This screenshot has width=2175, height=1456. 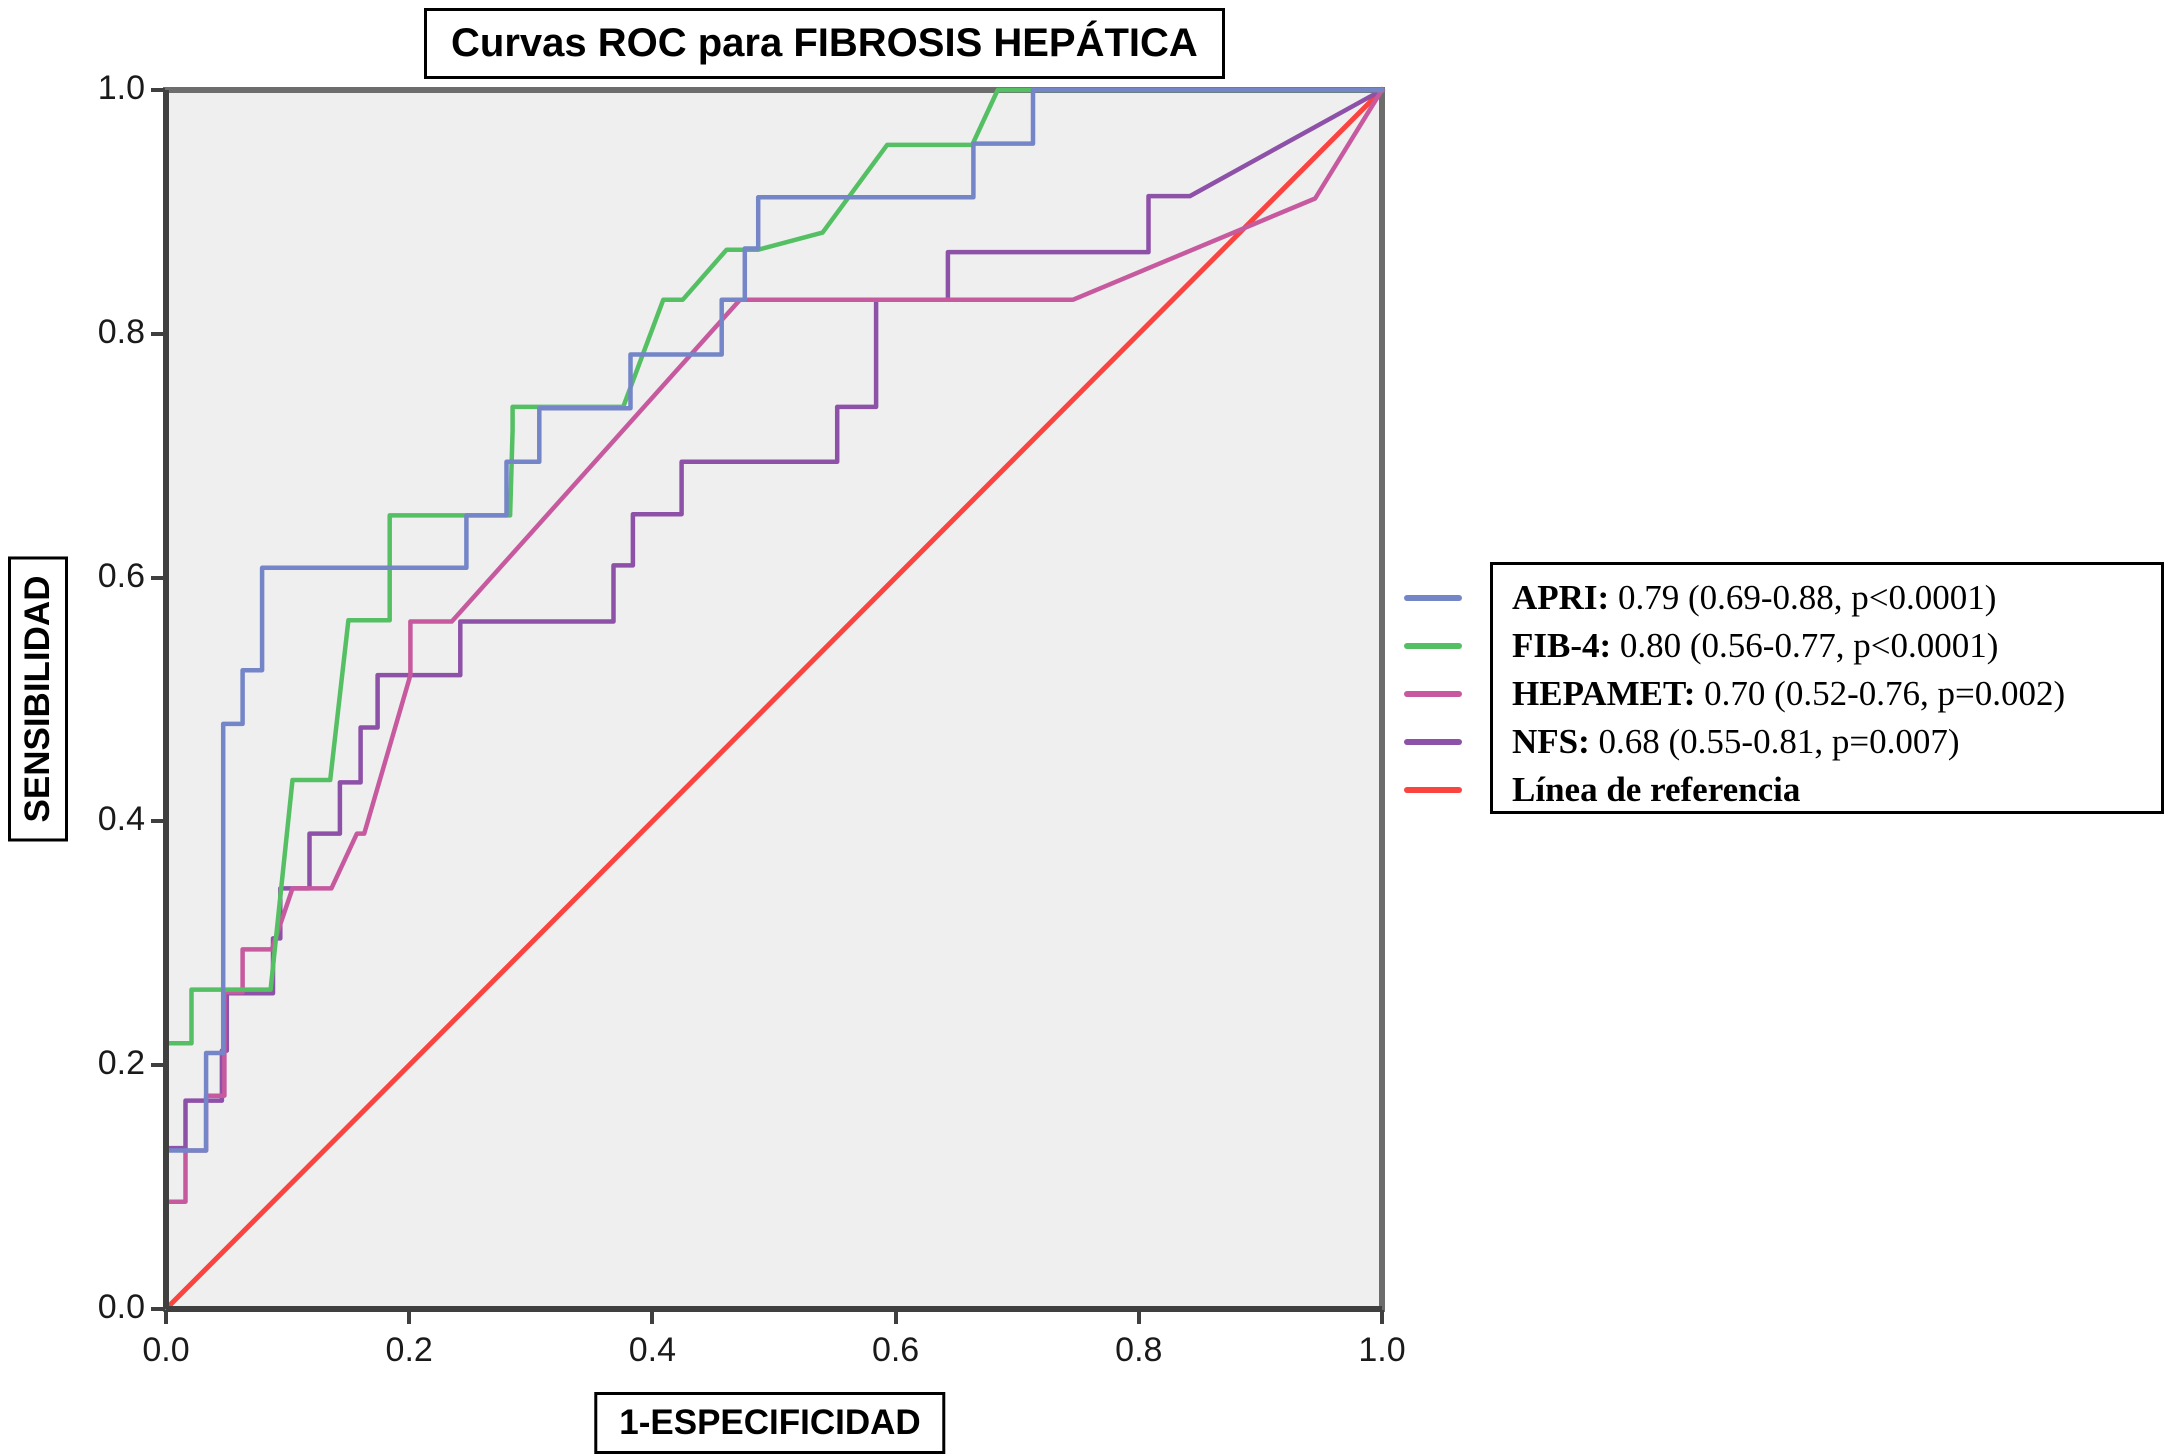 I want to click on chart-title: Curvas ROC para FIBROSIS HEPÁTICA, so click(x=824, y=43).